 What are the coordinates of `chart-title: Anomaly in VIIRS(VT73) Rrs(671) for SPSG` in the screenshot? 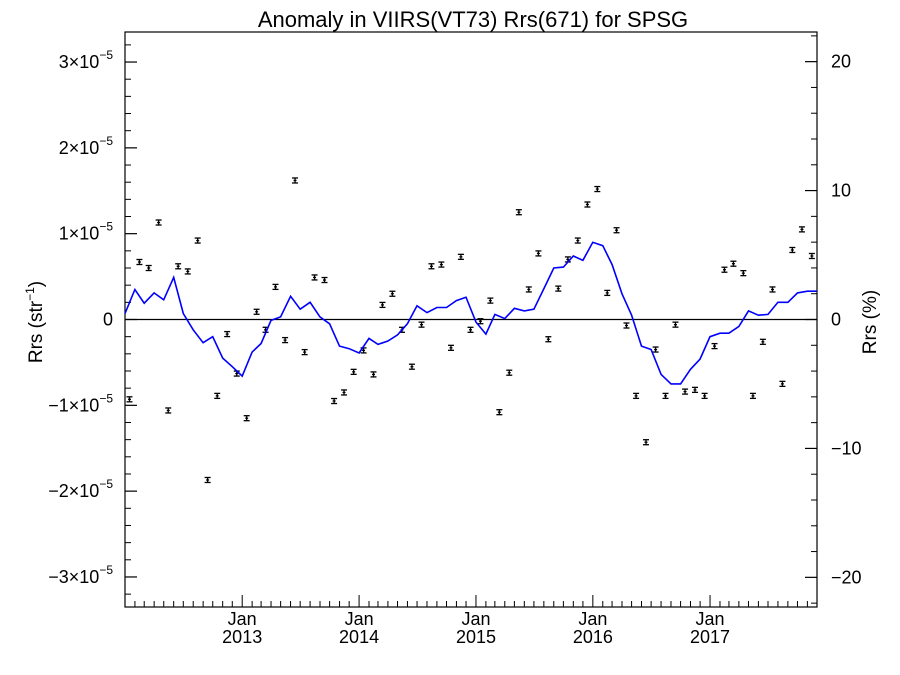 It's located at (473, 19).